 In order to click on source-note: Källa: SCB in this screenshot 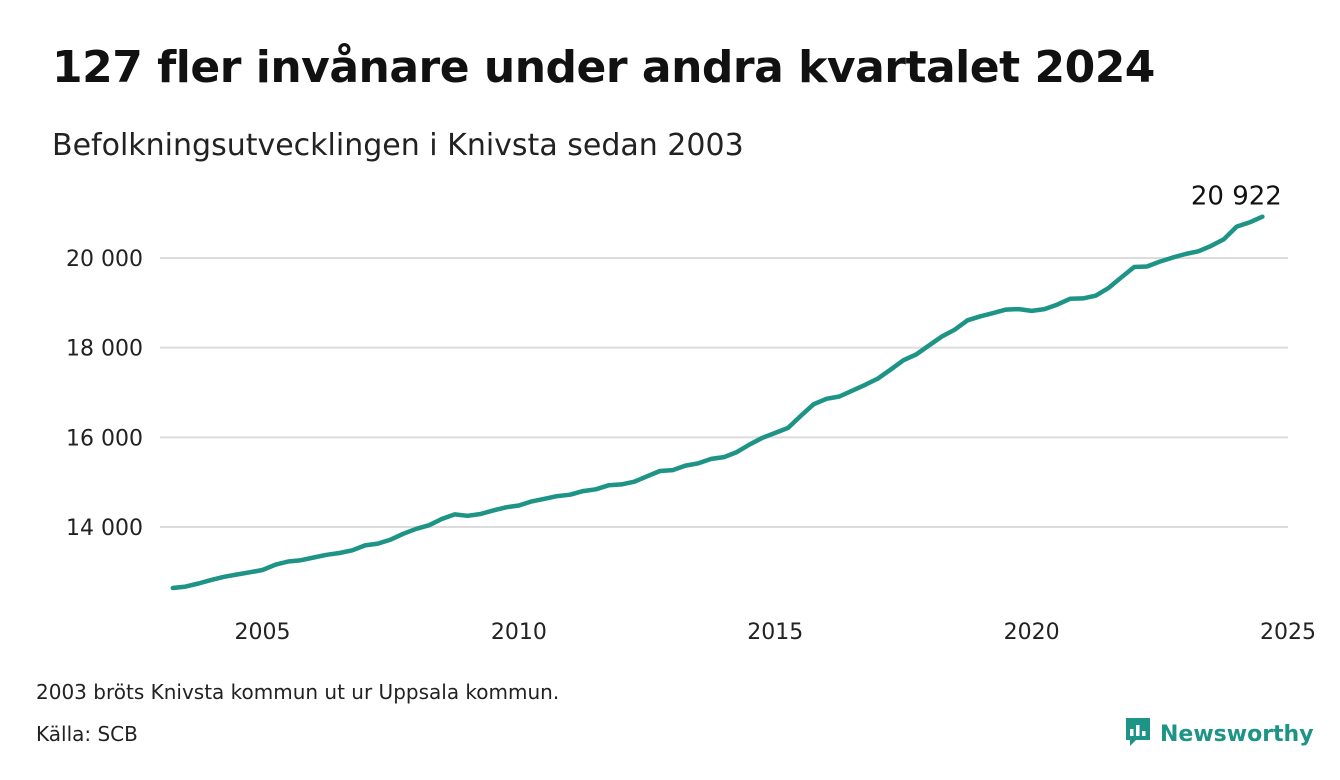, I will do `click(87, 734)`.